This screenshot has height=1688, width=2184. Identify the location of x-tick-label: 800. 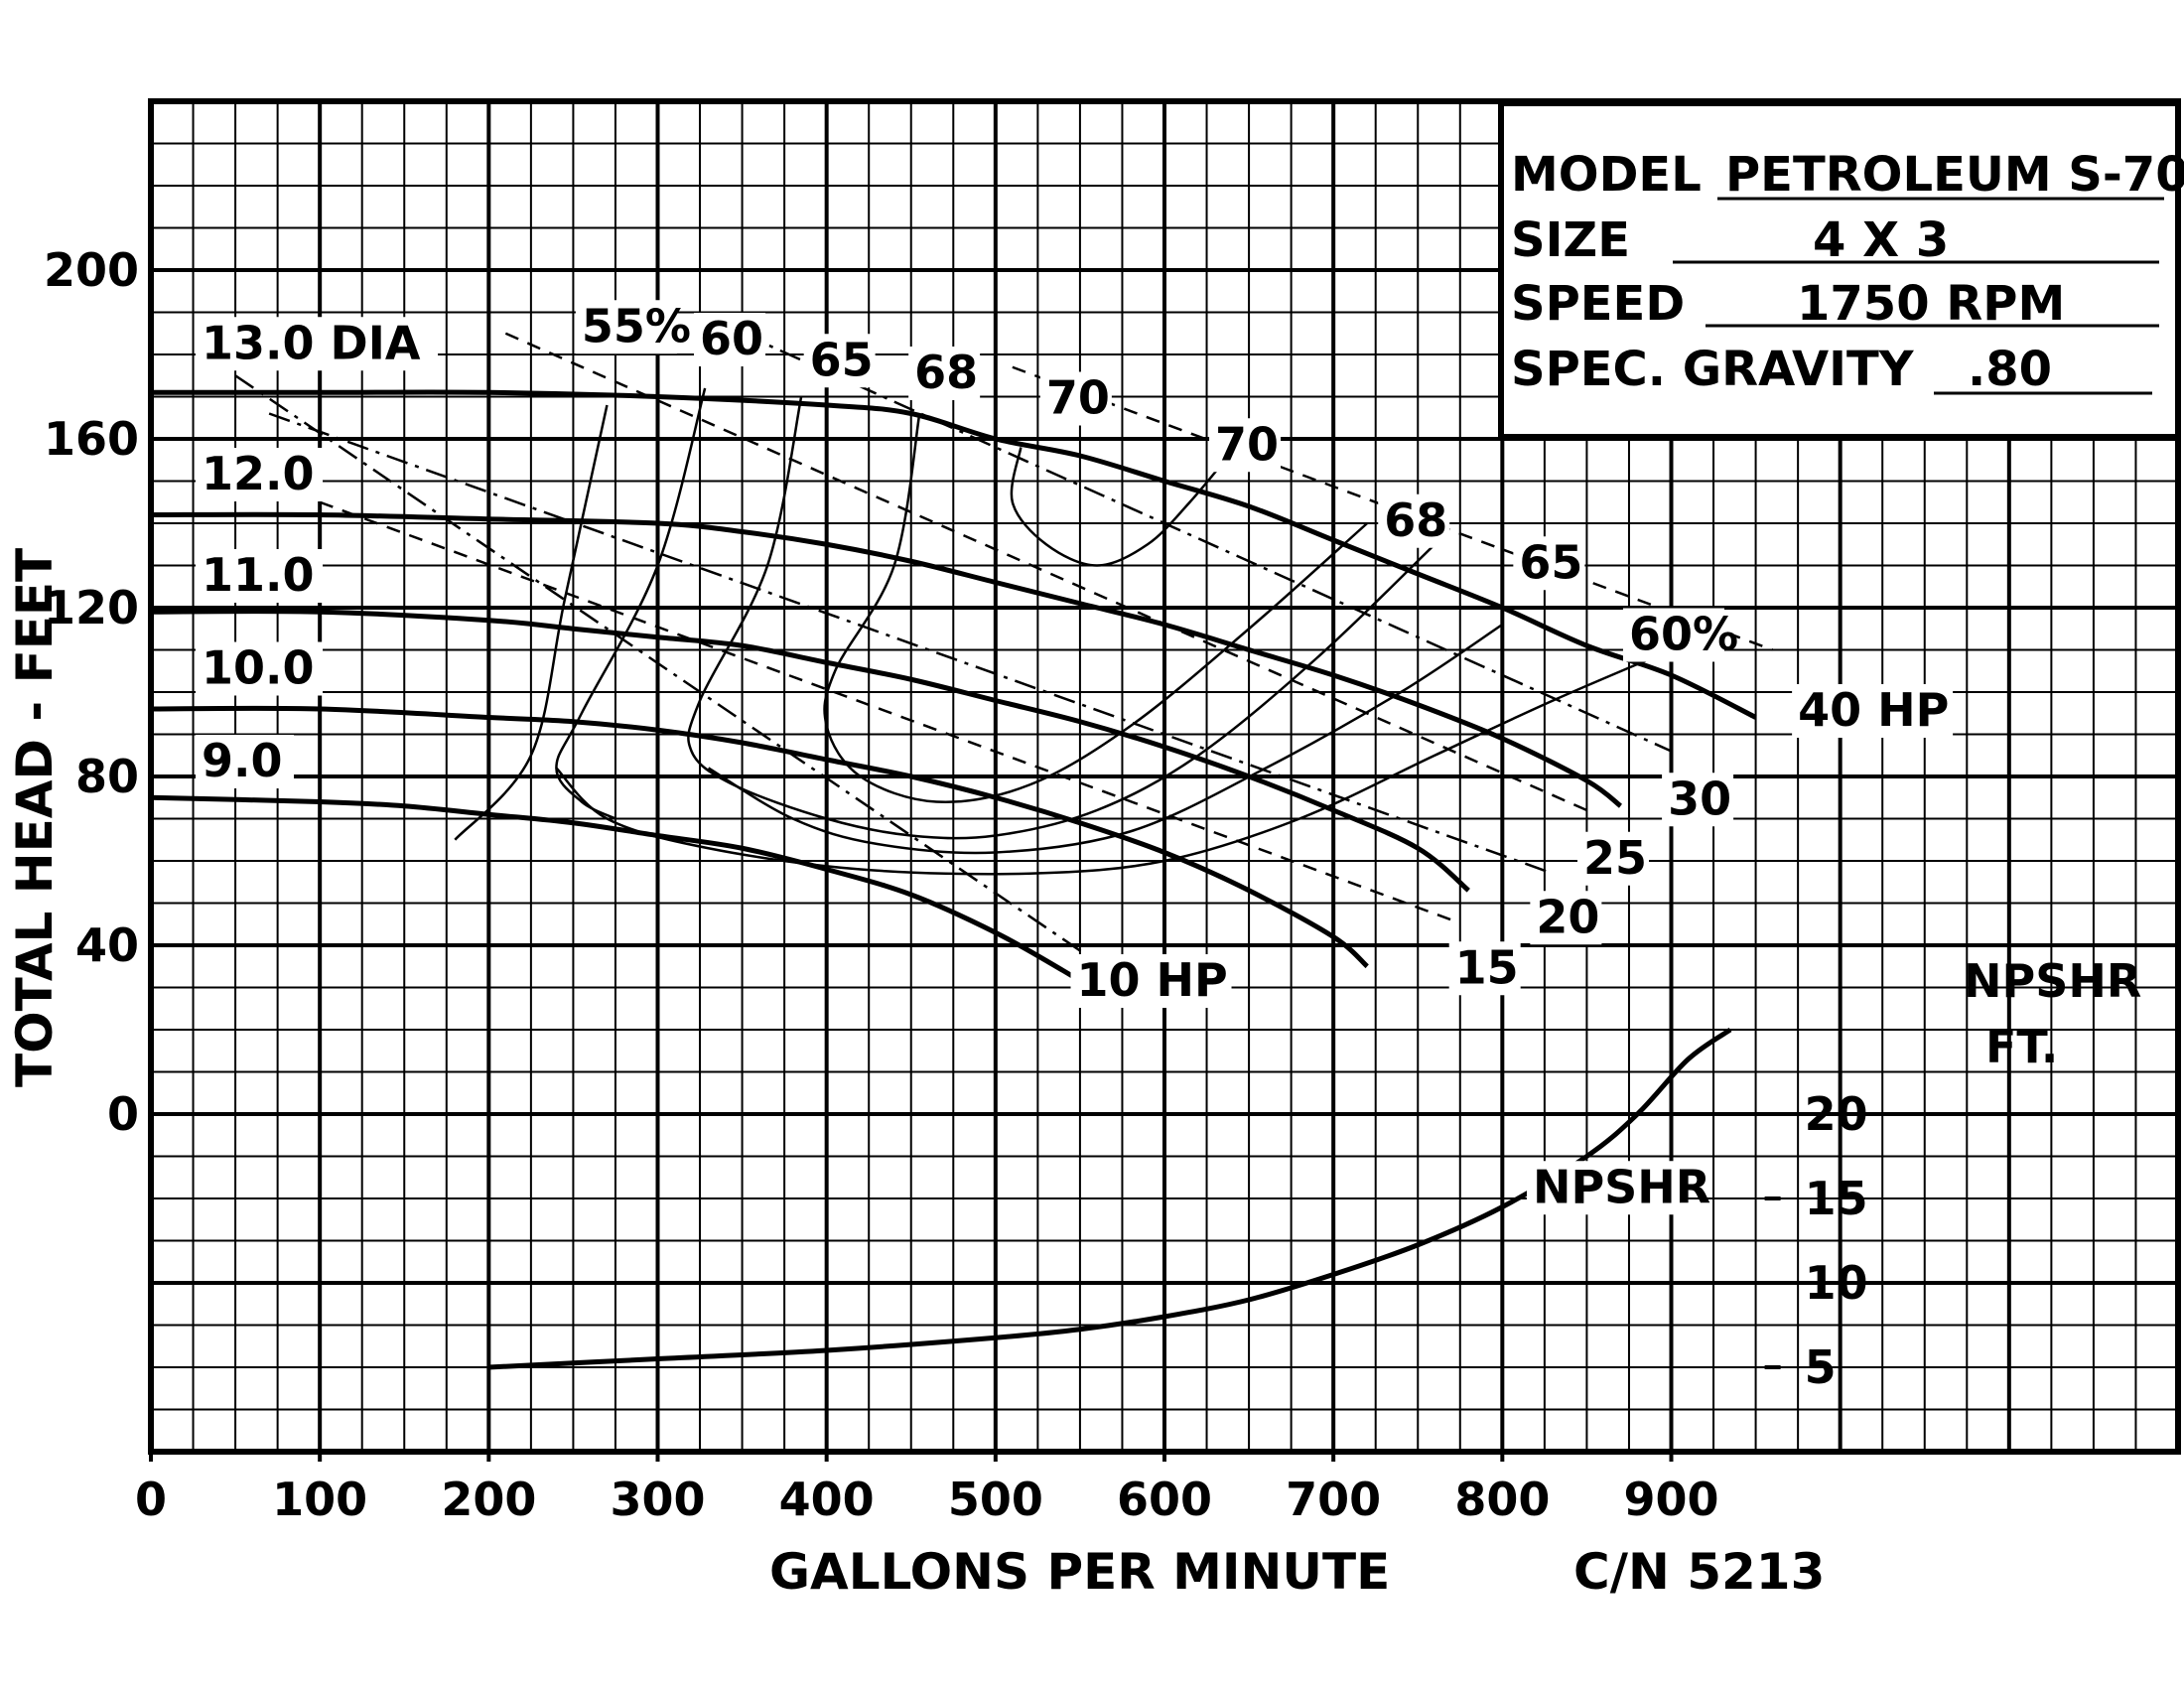
(1502, 1499).